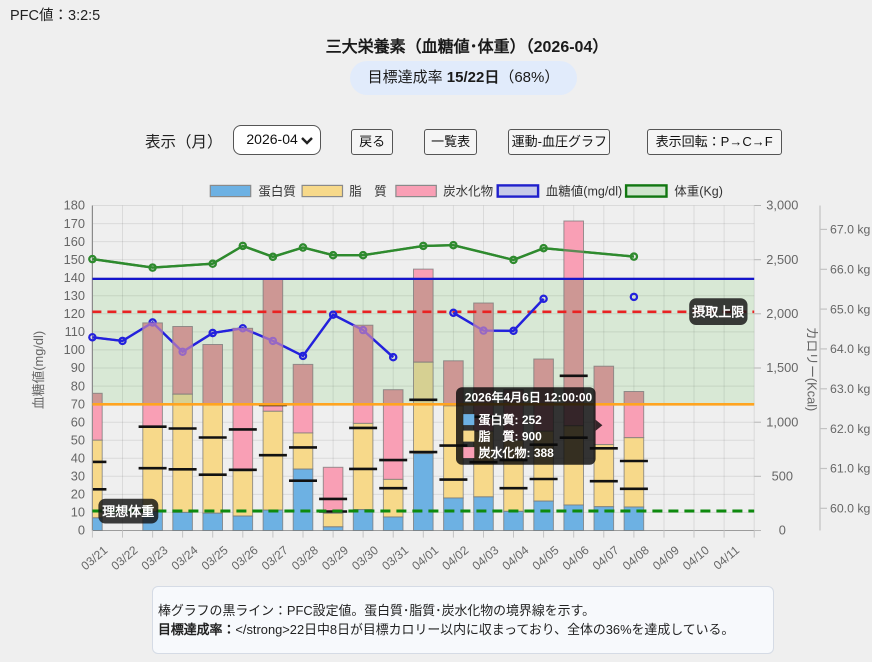 Image resolution: width=872 pixels, height=662 pixels. What do you see at coordinates (850, 509) in the screenshot?
I see `svg-text: 60.0 kg` at bounding box center [850, 509].